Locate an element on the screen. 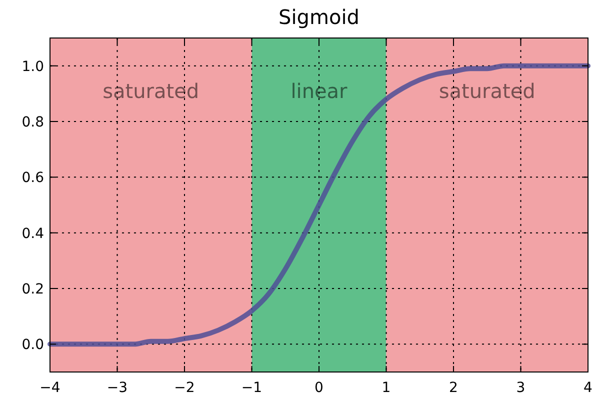 The height and width of the screenshot is (402, 594). y-tick-label: 0.8 is located at coordinates (33, 122).